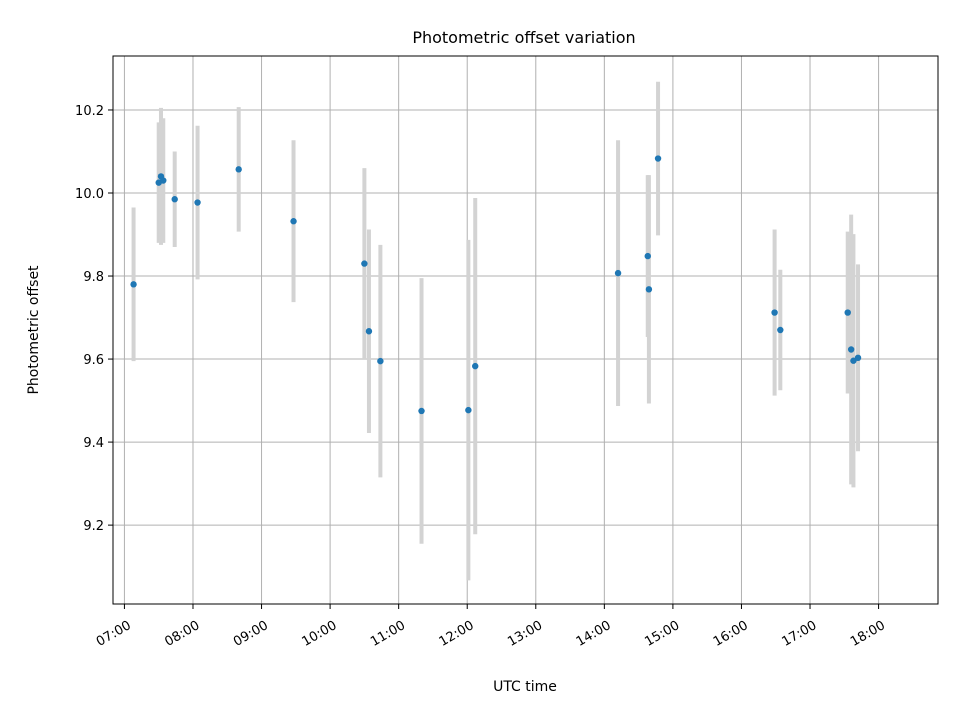 Image resolution: width=960 pixels, height=720 pixels. What do you see at coordinates (523, 37) in the screenshot?
I see `chart-title: Photometric offset variation` at bounding box center [523, 37].